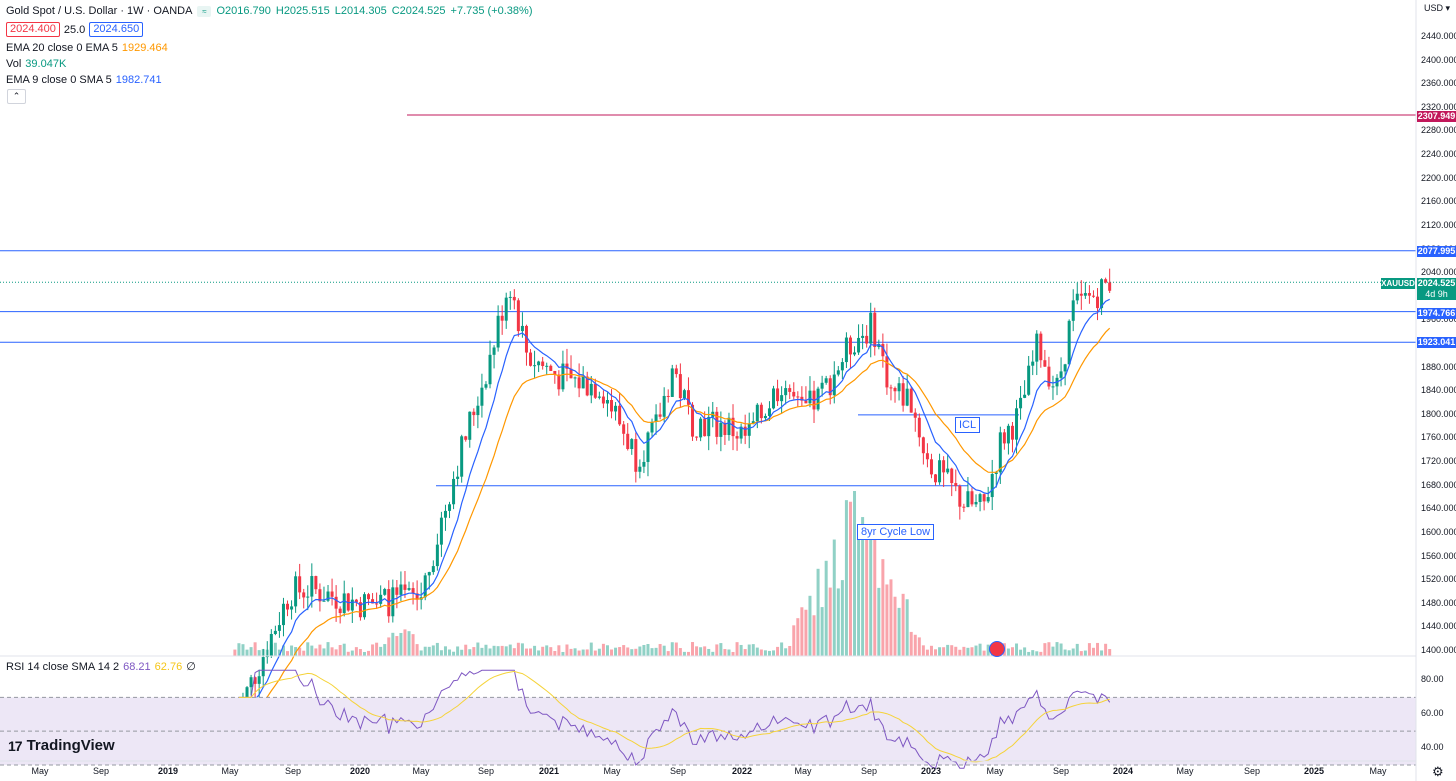 The image size is (1456, 781). I want to click on icl-label: ICL, so click(968, 425).